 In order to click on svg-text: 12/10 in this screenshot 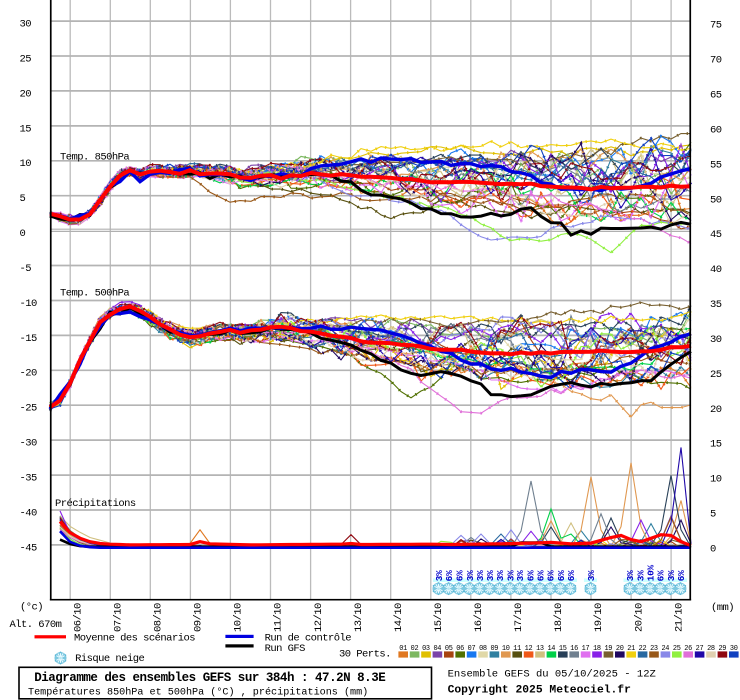, I will do `click(319, 617)`.